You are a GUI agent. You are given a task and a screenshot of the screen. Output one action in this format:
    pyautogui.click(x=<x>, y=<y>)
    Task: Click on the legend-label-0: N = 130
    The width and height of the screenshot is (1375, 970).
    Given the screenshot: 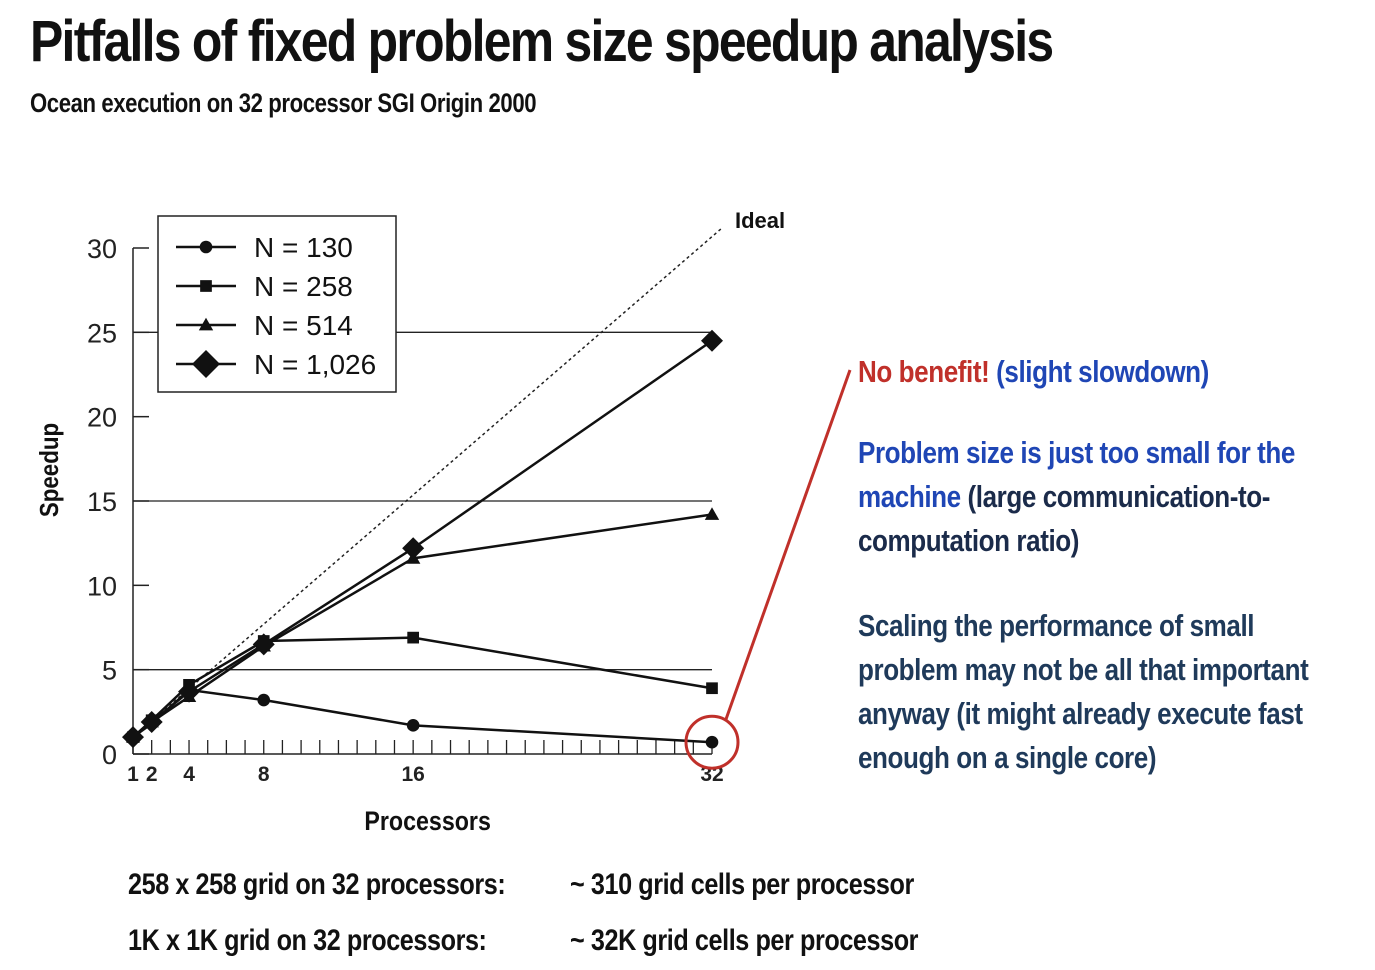 What is the action you would take?
    pyautogui.click(x=303, y=247)
    